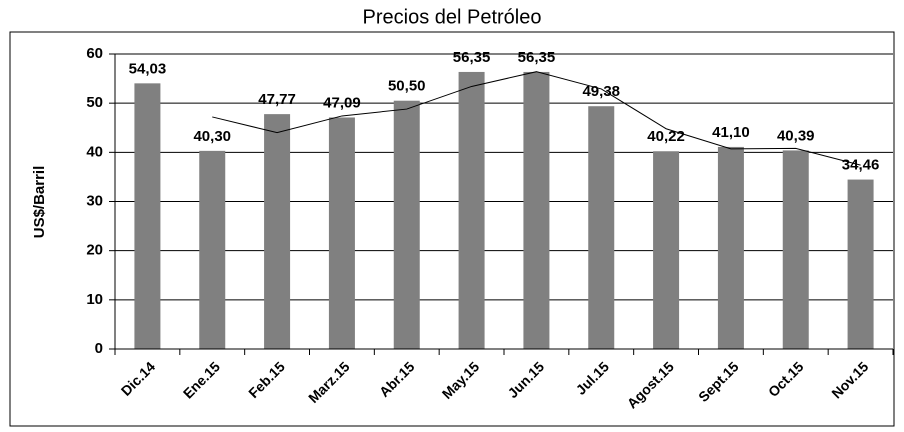 This screenshot has height=432, width=904. What do you see at coordinates (201, 379) in the screenshot?
I see `x-tick-label: Ene.15` at bounding box center [201, 379].